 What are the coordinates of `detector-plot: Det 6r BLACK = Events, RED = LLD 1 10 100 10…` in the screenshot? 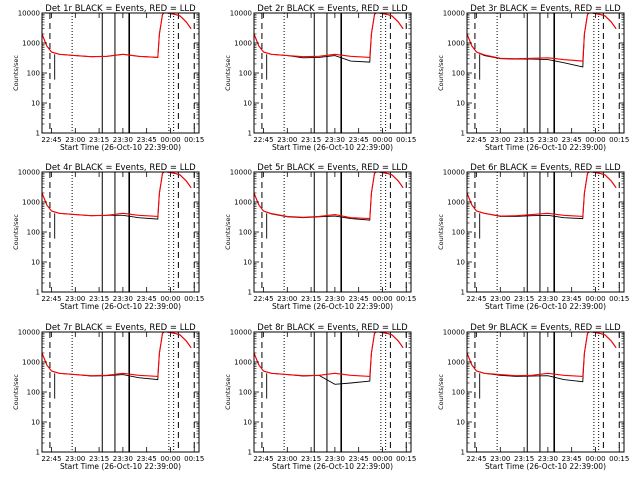 It's located at (533, 237).